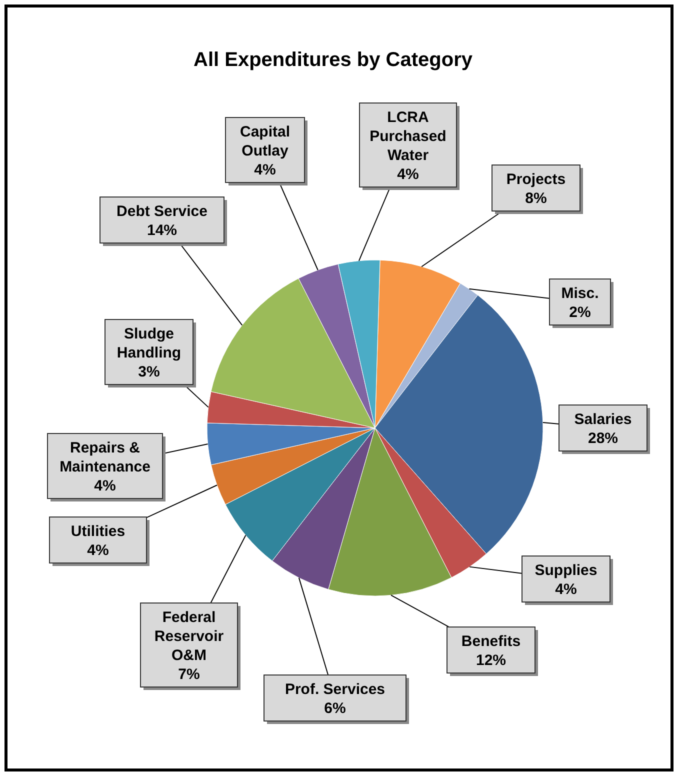 The width and height of the screenshot is (677, 775). Describe the element at coordinates (98, 531) in the screenshot. I see `slice-label: Utilities` at that location.